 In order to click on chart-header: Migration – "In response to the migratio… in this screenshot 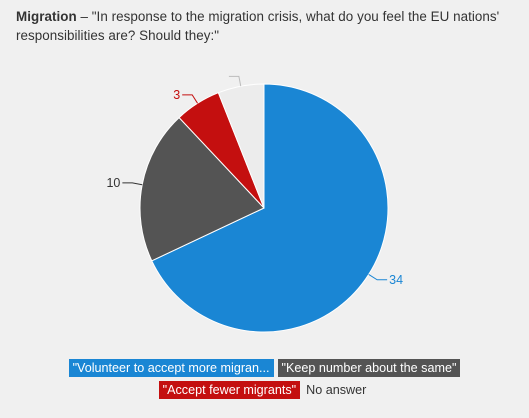, I will do `click(266, 26)`.